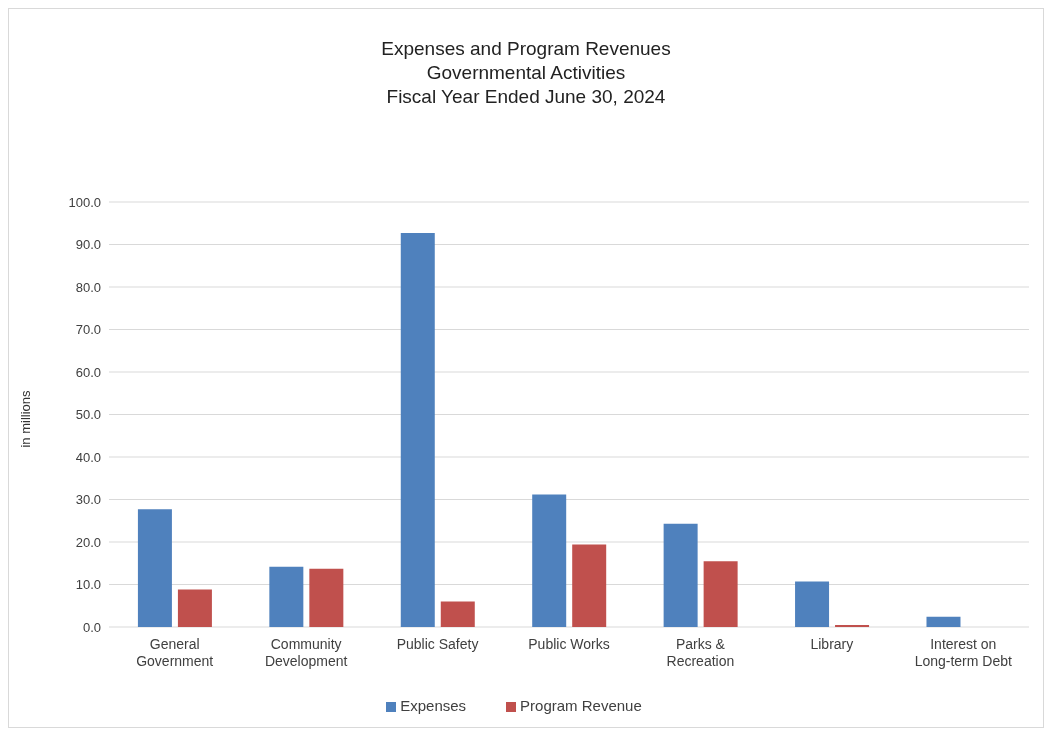  Describe the element at coordinates (569, 644) in the screenshot. I see `x-tick-label: Public Works` at that location.